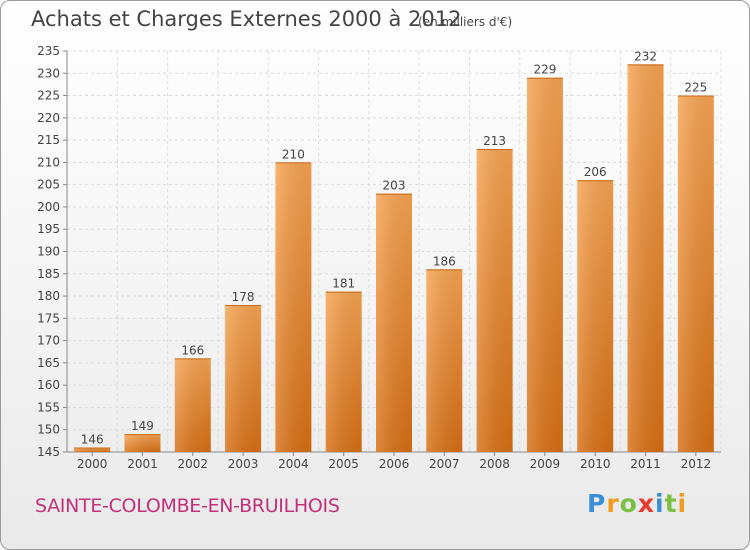 The image size is (750, 550). I want to click on y-tick-label: 200, so click(48, 207).